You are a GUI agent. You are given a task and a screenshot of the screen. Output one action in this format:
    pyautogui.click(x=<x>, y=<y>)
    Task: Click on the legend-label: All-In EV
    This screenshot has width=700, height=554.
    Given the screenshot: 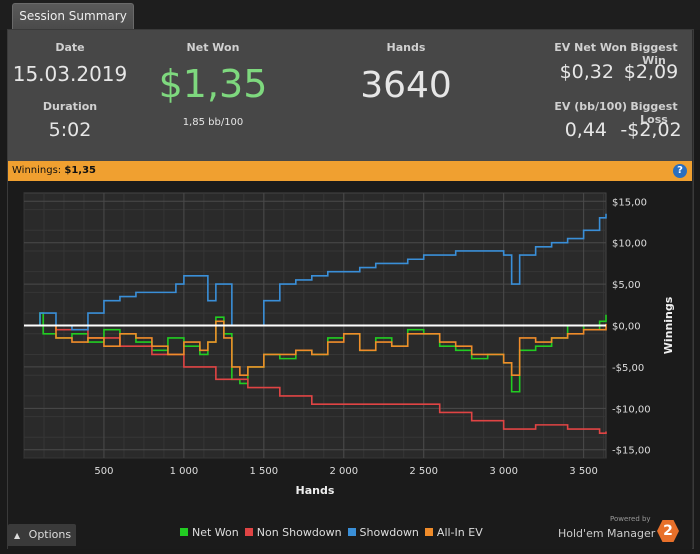 What is the action you would take?
    pyautogui.click(x=459, y=532)
    